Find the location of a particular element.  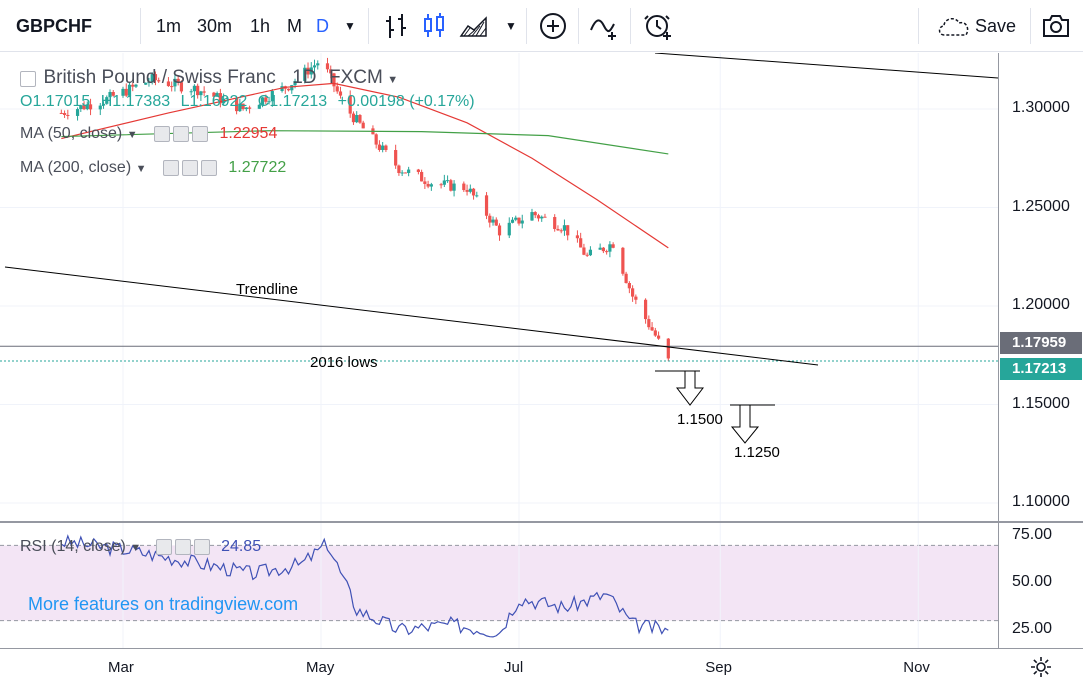

bars-style-icon is located at coordinates (396, 26).